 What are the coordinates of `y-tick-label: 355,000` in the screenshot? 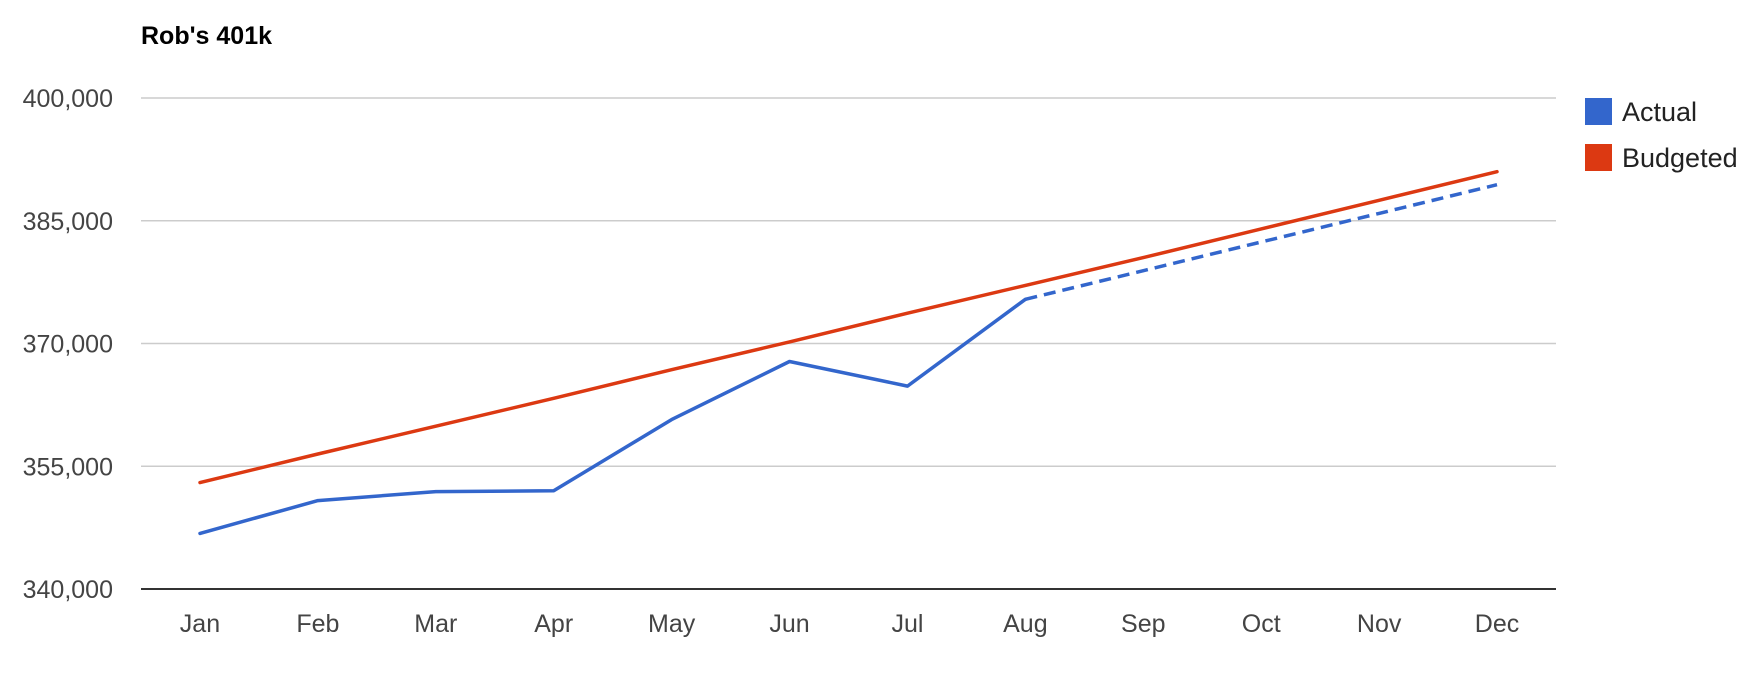 It's located at (68, 467).